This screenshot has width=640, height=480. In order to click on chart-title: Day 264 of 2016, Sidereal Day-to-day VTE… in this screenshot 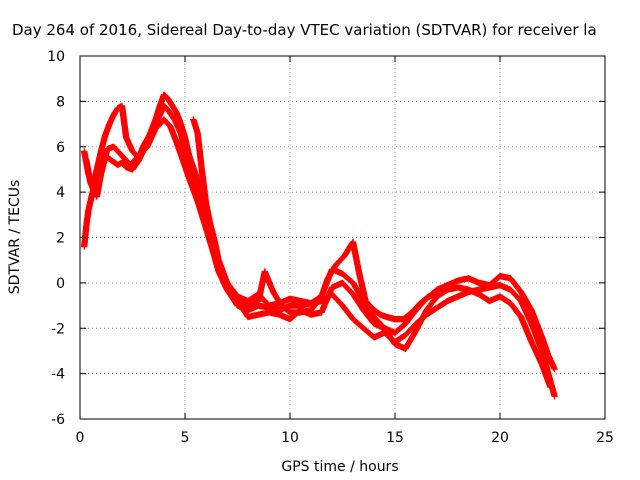, I will do `click(304, 30)`.